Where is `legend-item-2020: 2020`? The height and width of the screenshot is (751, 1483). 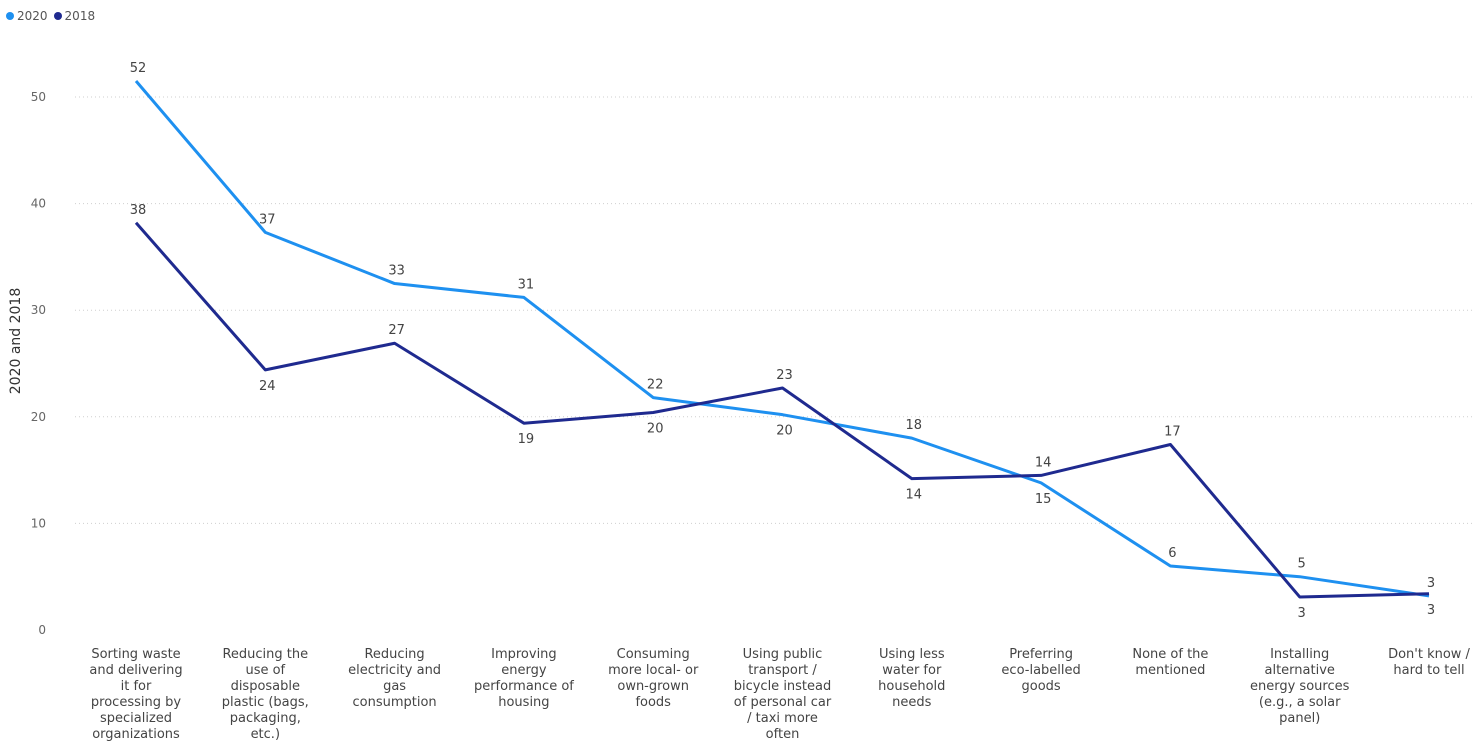 legend-item-2020: 2020 is located at coordinates (27, 16).